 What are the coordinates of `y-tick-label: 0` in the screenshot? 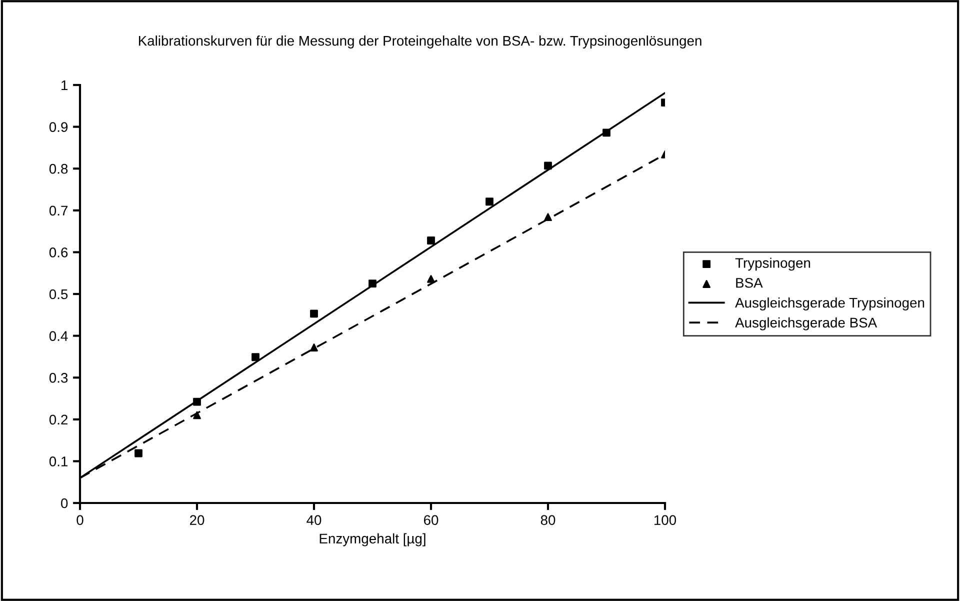 It's located at (64, 503).